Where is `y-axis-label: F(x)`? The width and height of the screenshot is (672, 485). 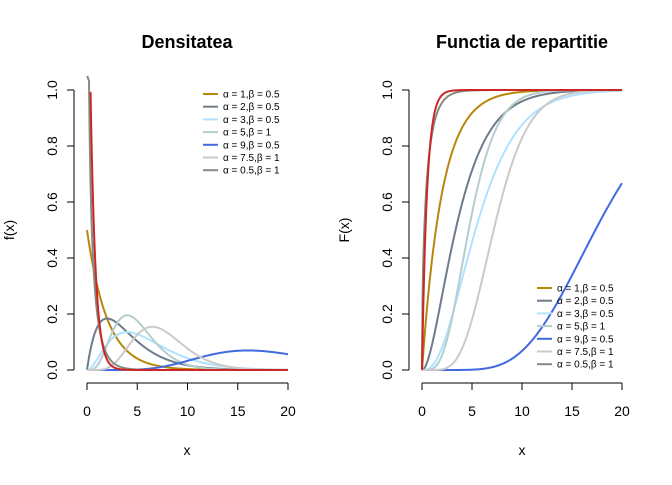 y-axis-label: F(x) is located at coordinates (344, 230).